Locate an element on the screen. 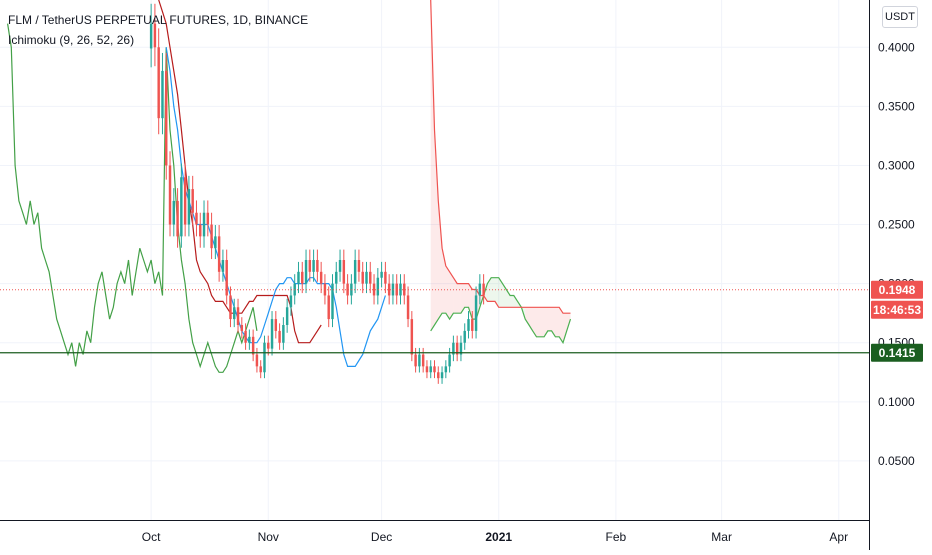  indicator-label: Ichimoku (9, 26, 52, 26) is located at coordinates (71, 40).